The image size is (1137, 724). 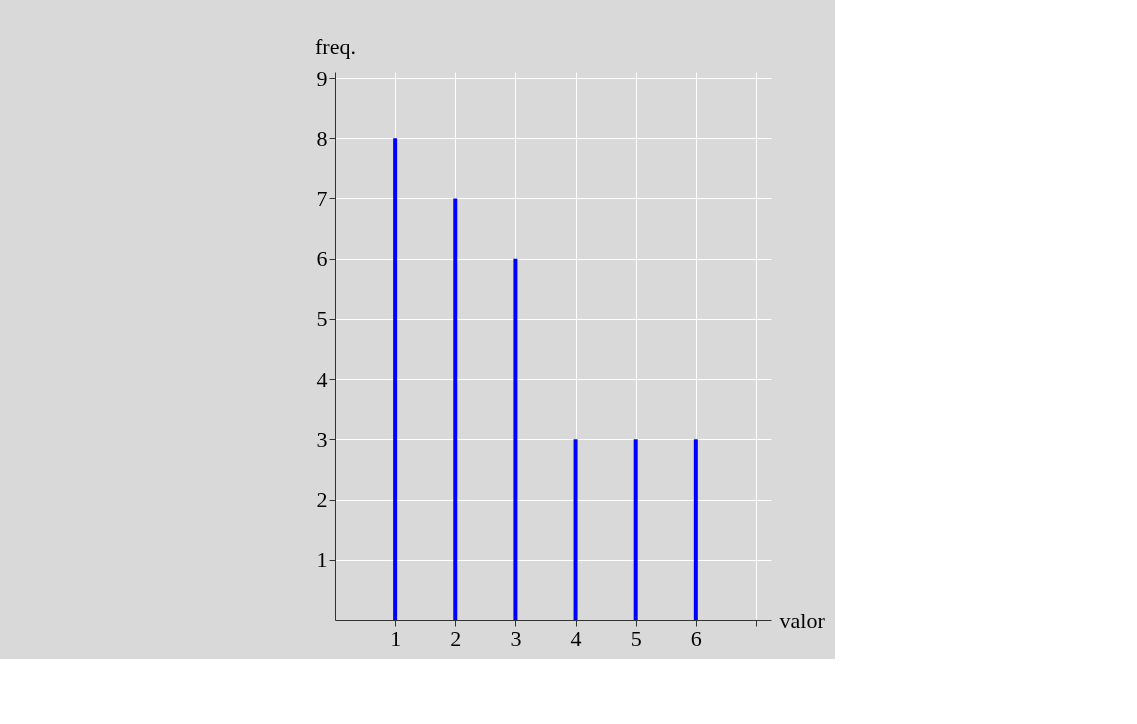 I want to click on x-tick-label: 2, so click(x=456, y=638).